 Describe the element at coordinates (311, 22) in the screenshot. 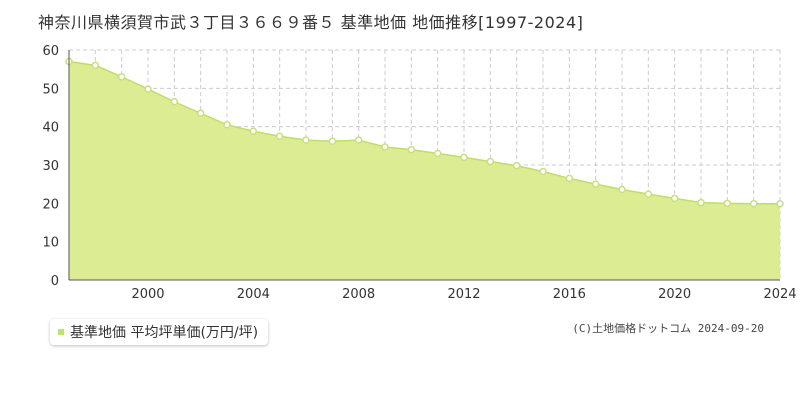

I see `chart-title: 神奈川県横須賀市武３丁目３６６９番５ 基準地価 地価推移[1997-2024]` at that location.